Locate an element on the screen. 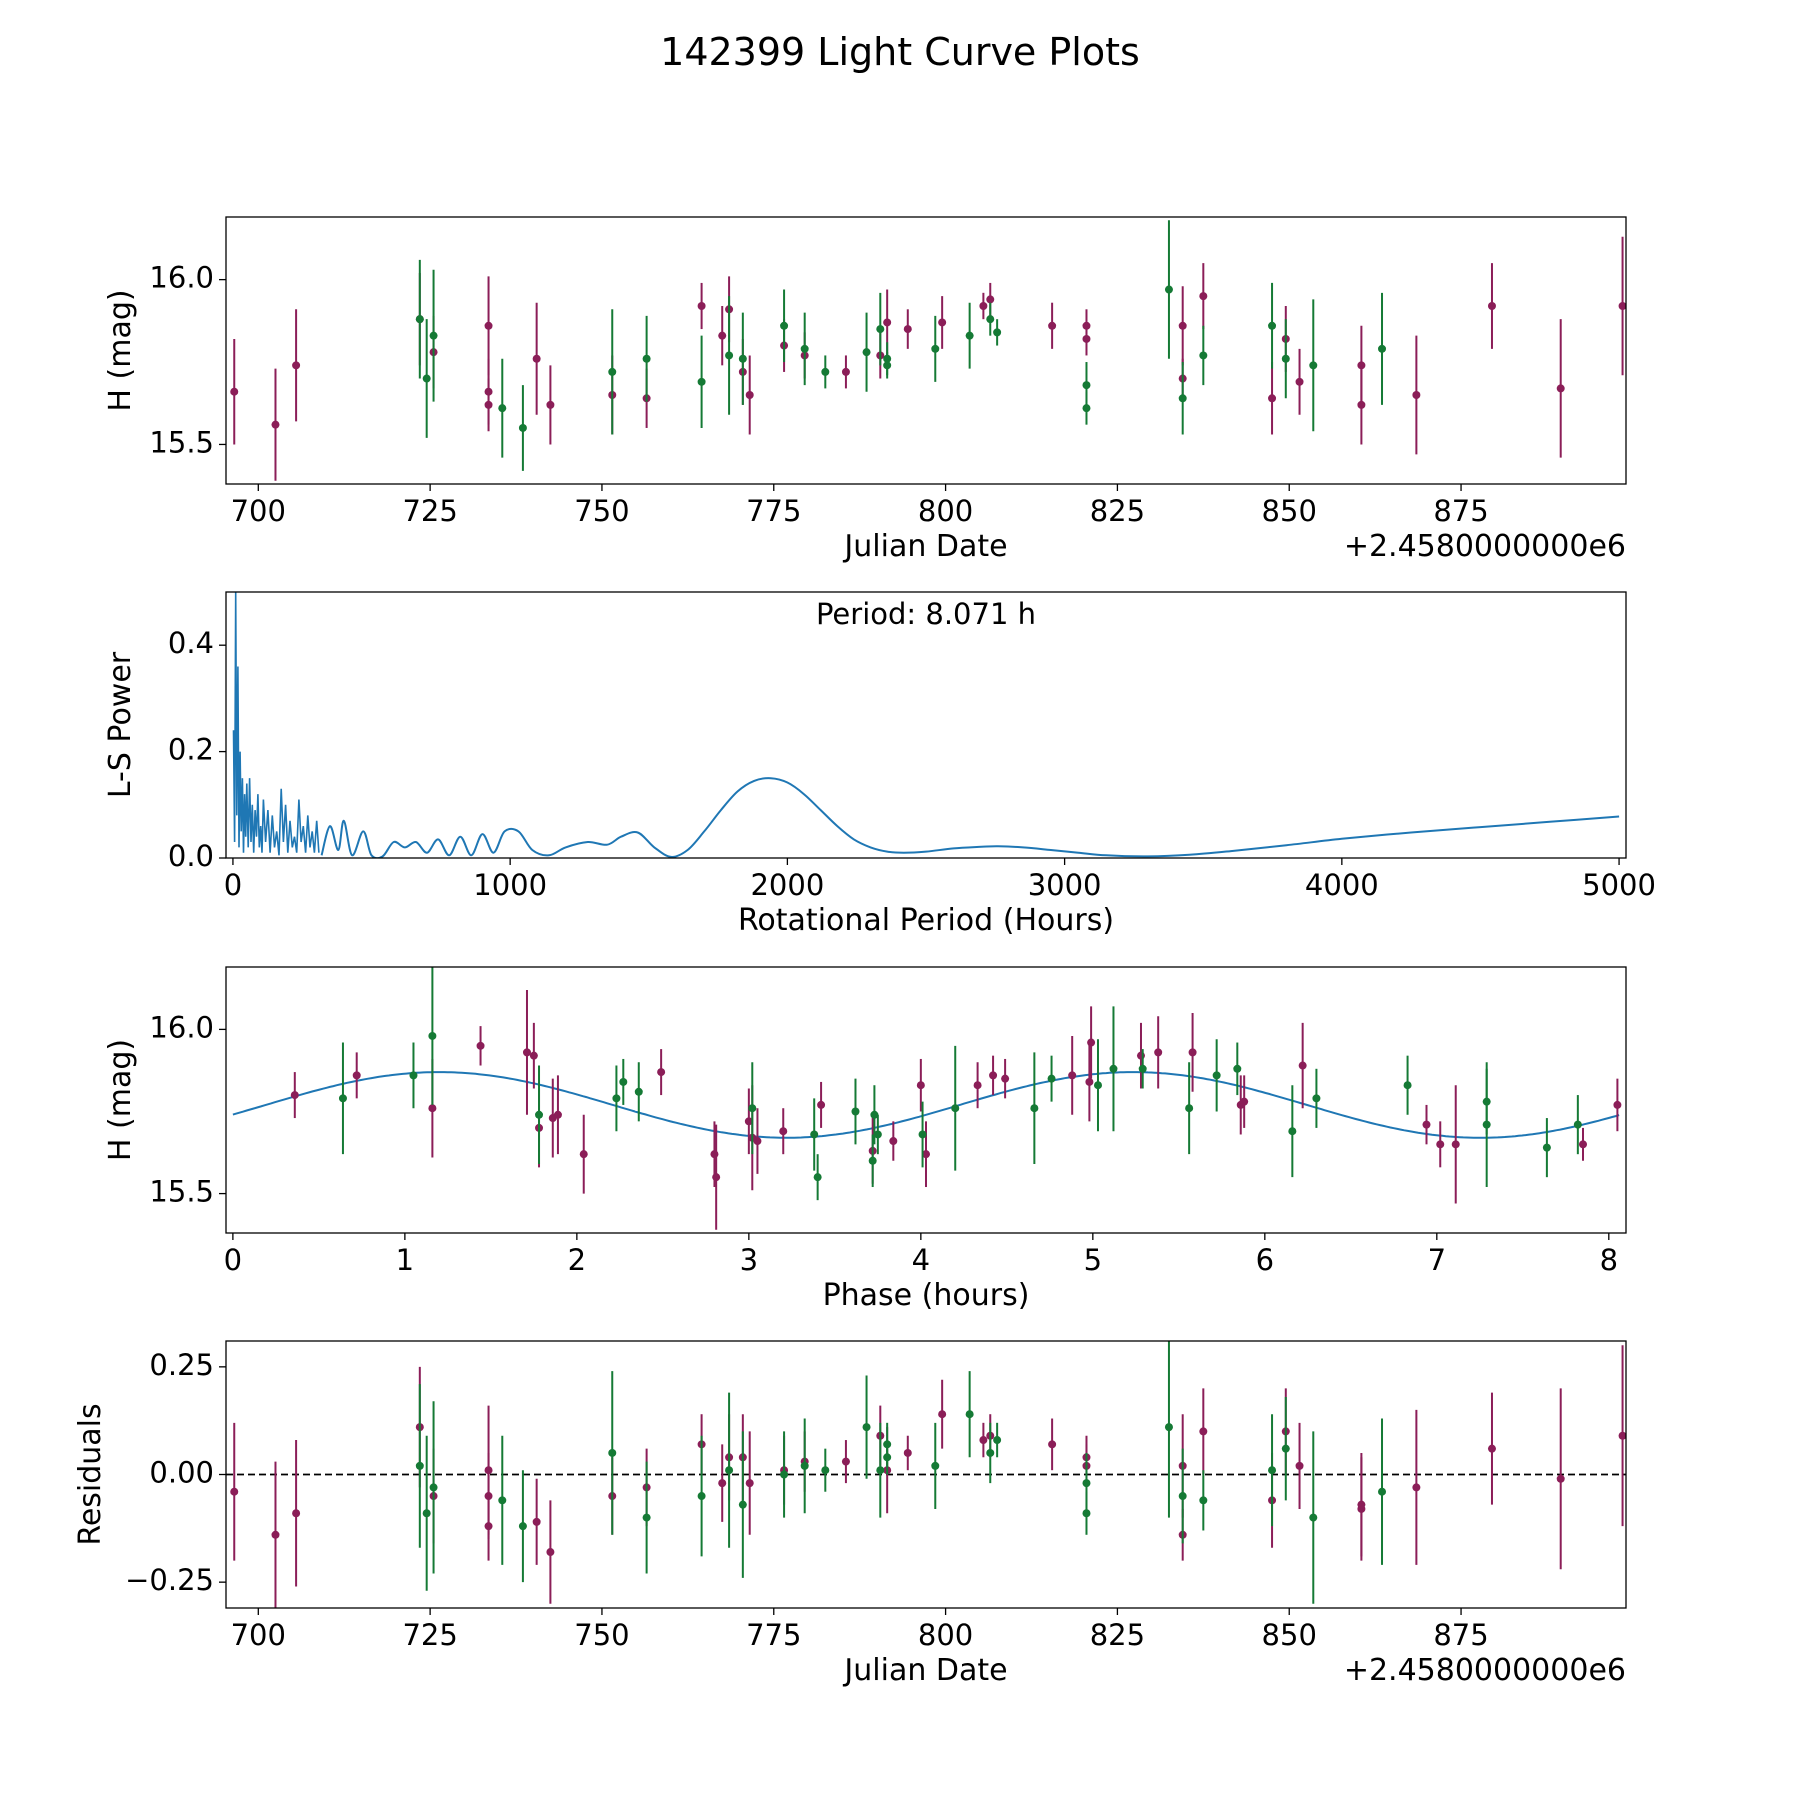 This screenshot has height=1800, width=1800. y-tick-label: 0.2 is located at coordinates (191, 750).